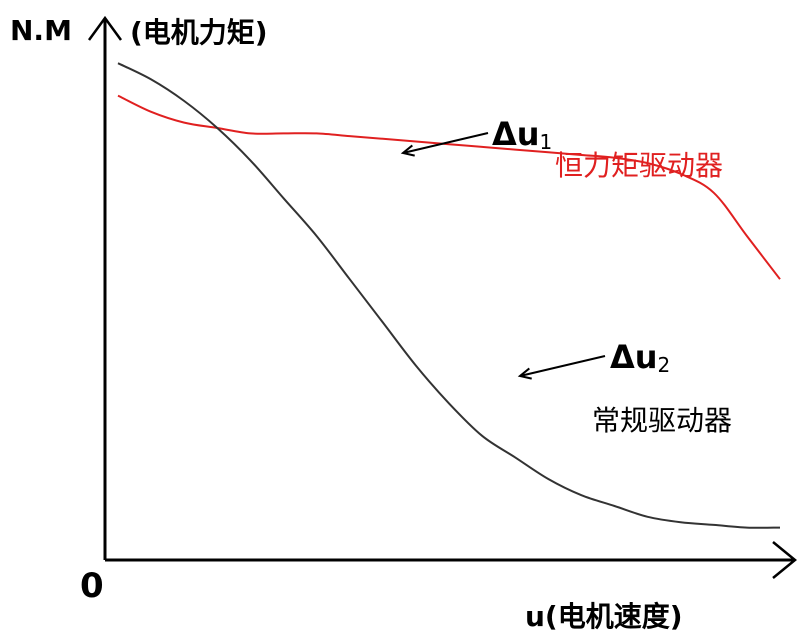  Describe the element at coordinates (199, 32) in the screenshot. I see `y-axis-title: (电机力矩)` at that location.